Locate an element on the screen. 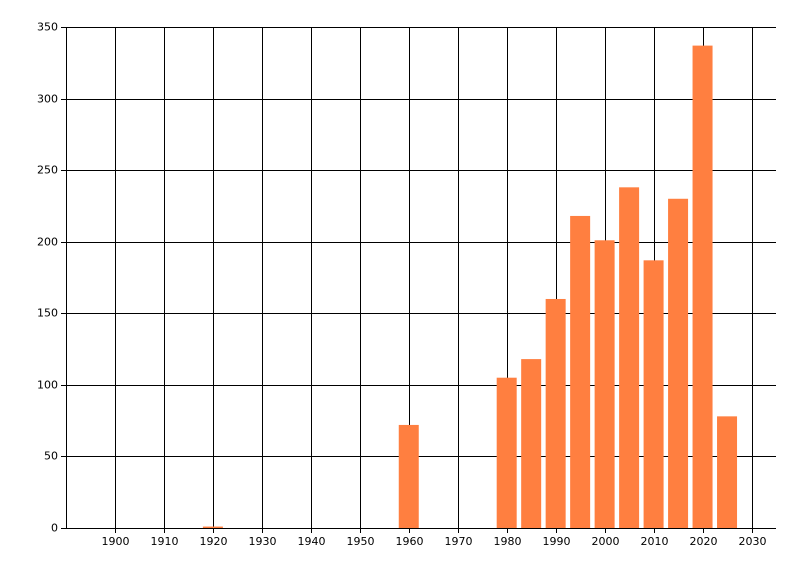 This screenshot has height=576, width=800. x-tick-label: 1940 is located at coordinates (312, 541).